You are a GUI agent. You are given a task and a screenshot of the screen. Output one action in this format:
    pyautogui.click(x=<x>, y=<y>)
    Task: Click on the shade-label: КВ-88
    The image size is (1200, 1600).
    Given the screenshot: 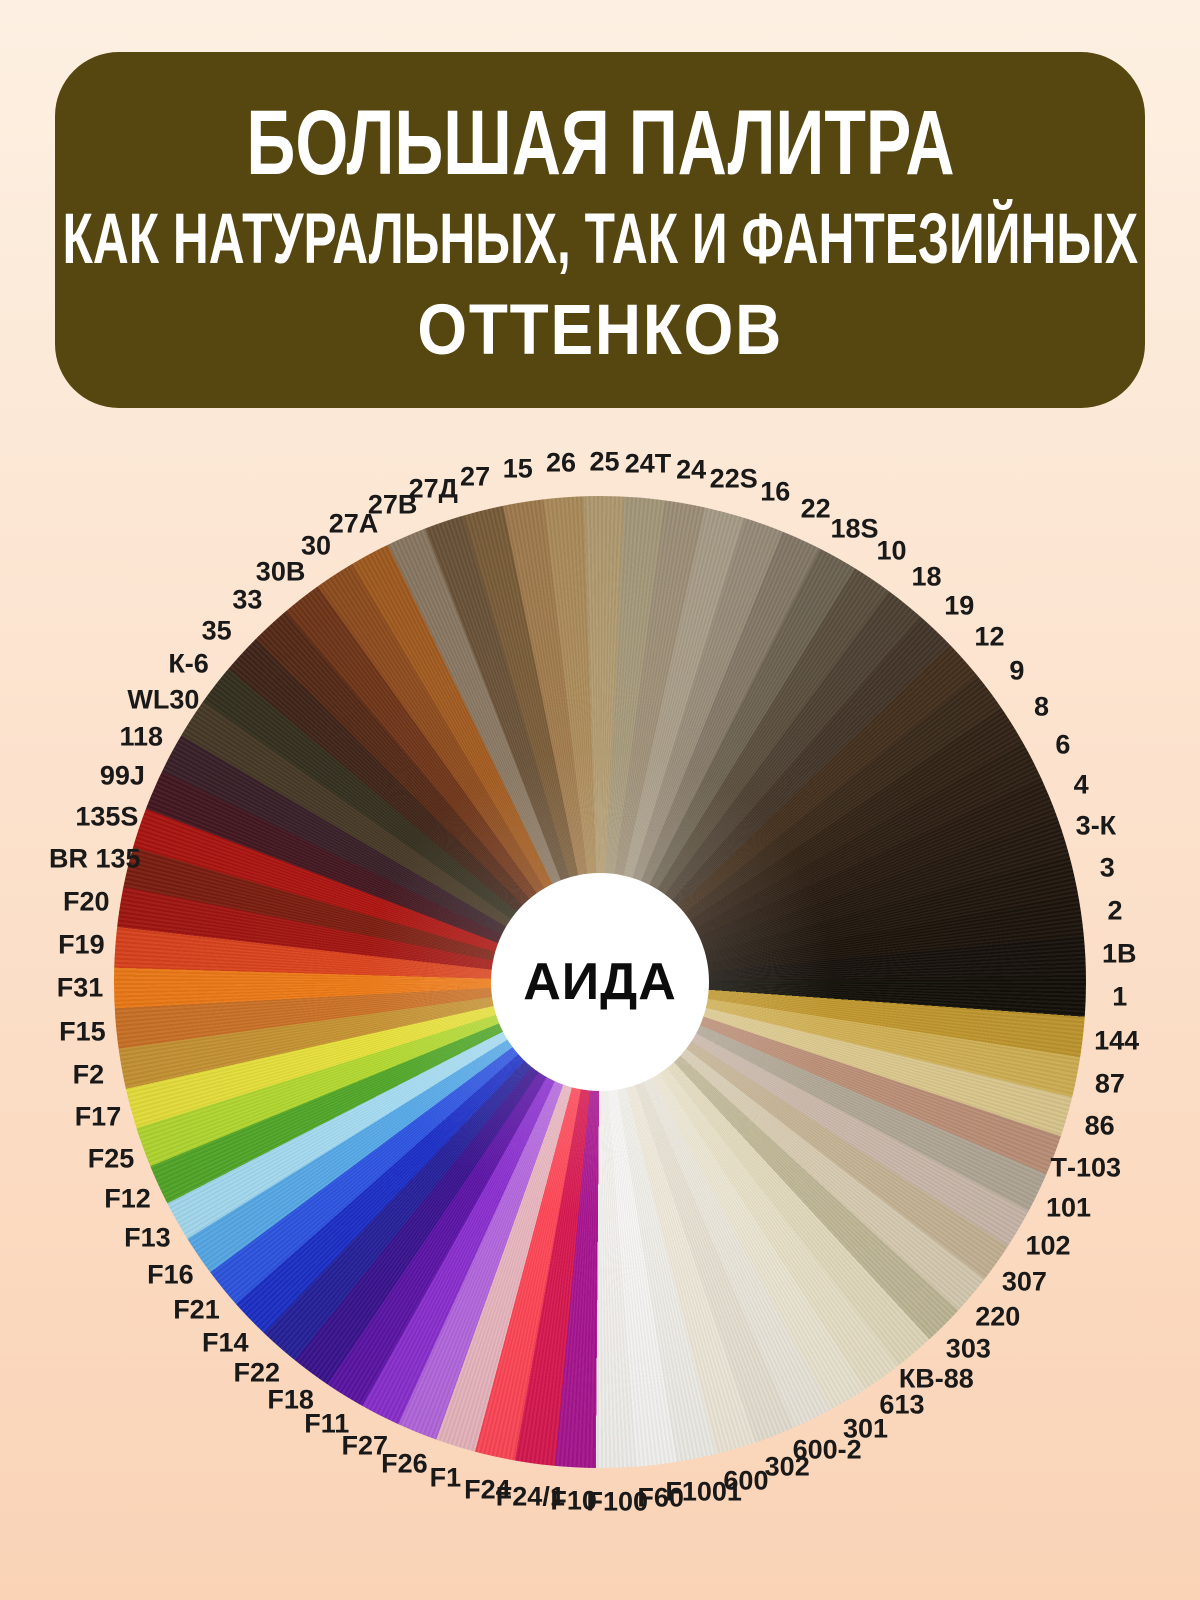 What is the action you would take?
    pyautogui.click(x=936, y=1378)
    